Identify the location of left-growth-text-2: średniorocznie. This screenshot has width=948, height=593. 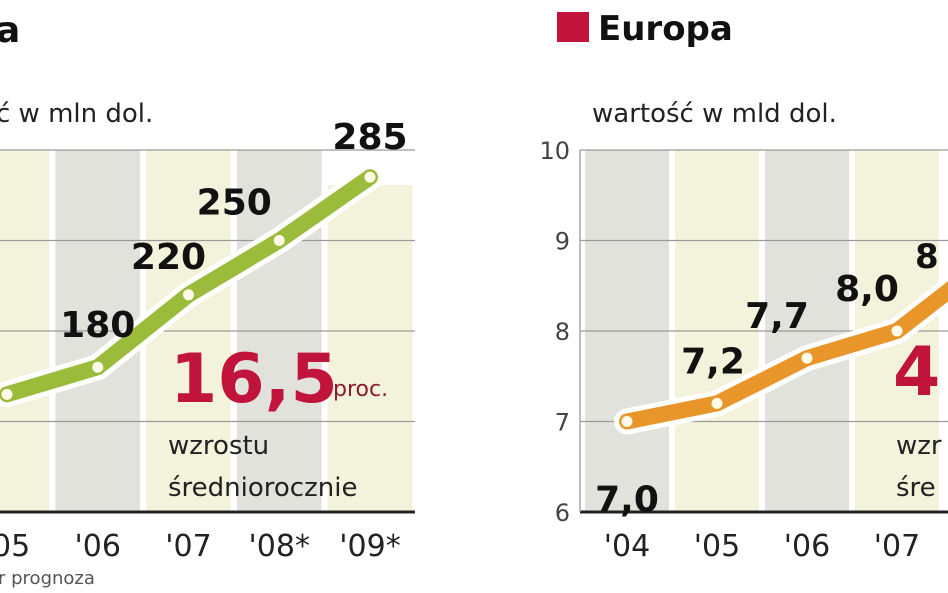
(262, 488).